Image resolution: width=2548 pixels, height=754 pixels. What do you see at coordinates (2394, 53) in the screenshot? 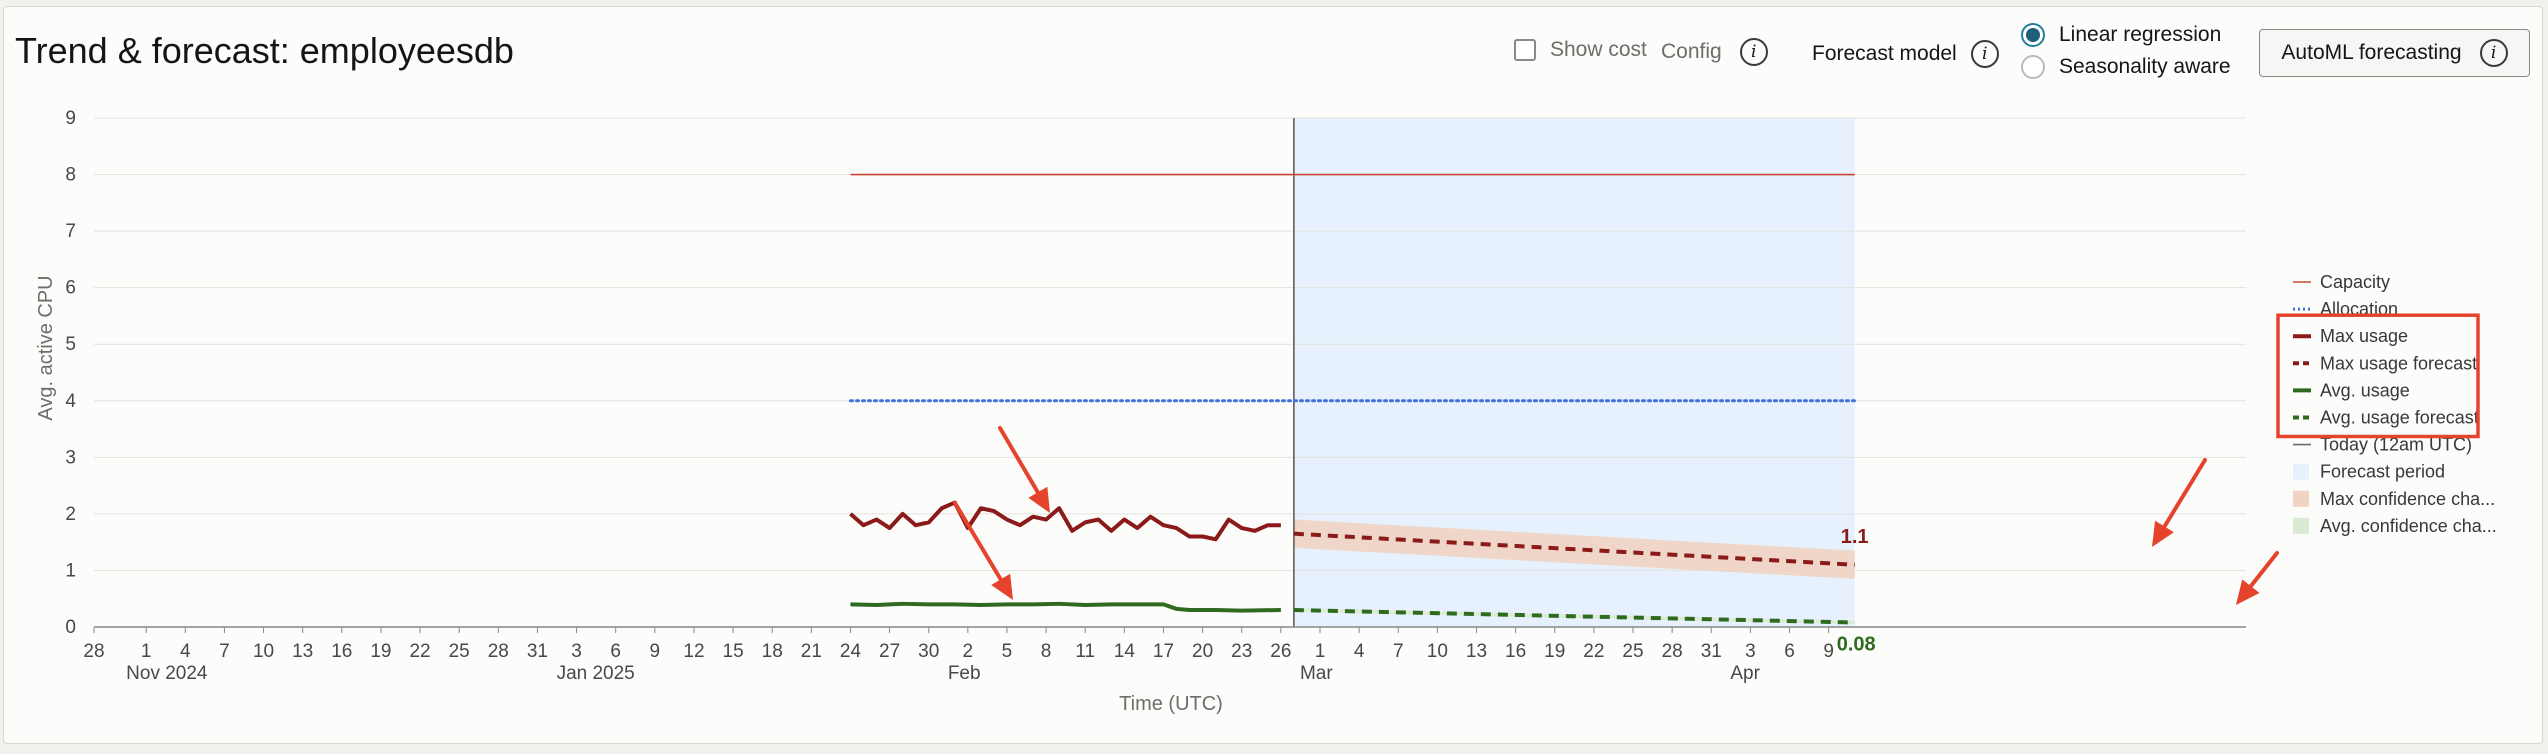
I see `automl-forecasting-button: AutoML forecasting i` at bounding box center [2394, 53].